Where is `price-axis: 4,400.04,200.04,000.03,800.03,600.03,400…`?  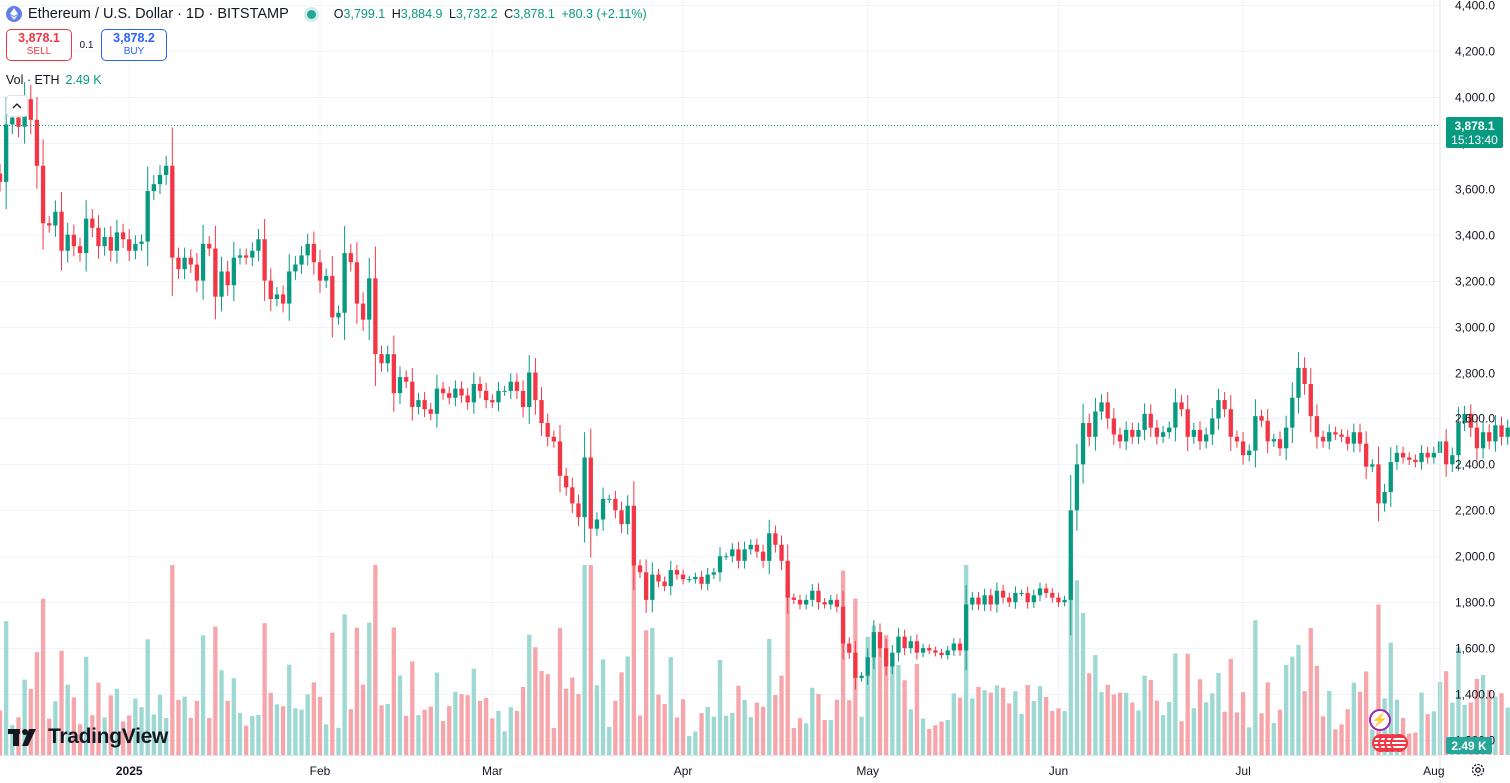
price-axis: 4,400.04,200.04,000.03,800.03,600.03,400… is located at coordinates (1475, 374).